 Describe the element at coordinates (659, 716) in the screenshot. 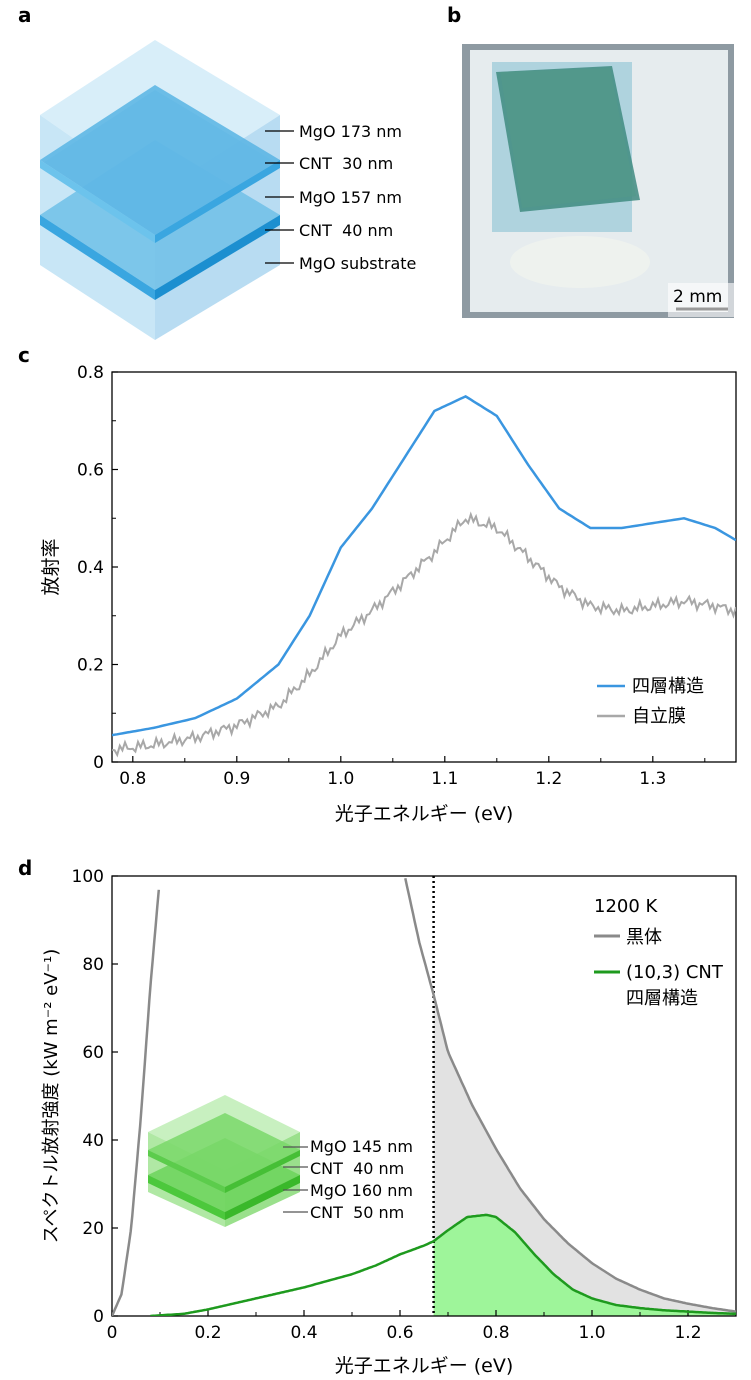

I see `legend-entry: 自立膜` at that location.